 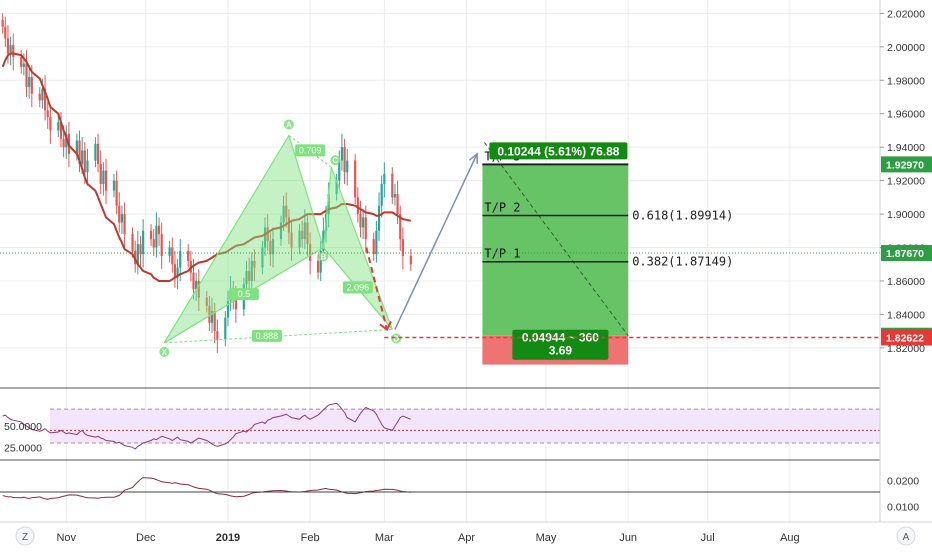 I want to click on price-axis-label: 1.92000, so click(x=906, y=182).